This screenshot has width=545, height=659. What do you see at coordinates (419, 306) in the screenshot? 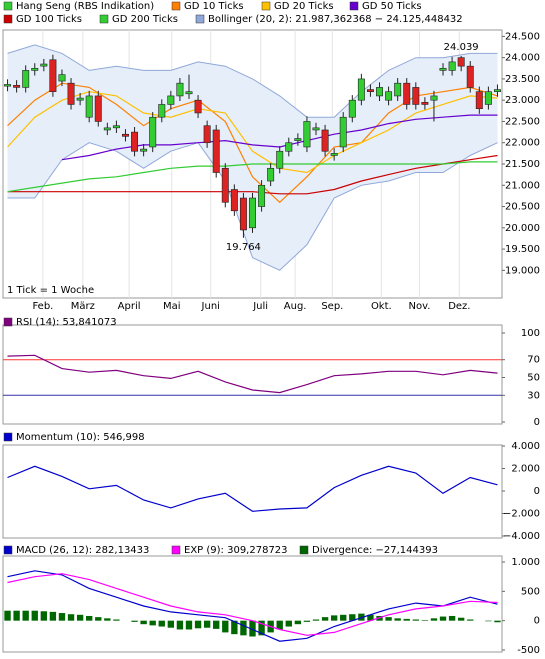
I see `x-tick-label: Nov.` at bounding box center [419, 306].